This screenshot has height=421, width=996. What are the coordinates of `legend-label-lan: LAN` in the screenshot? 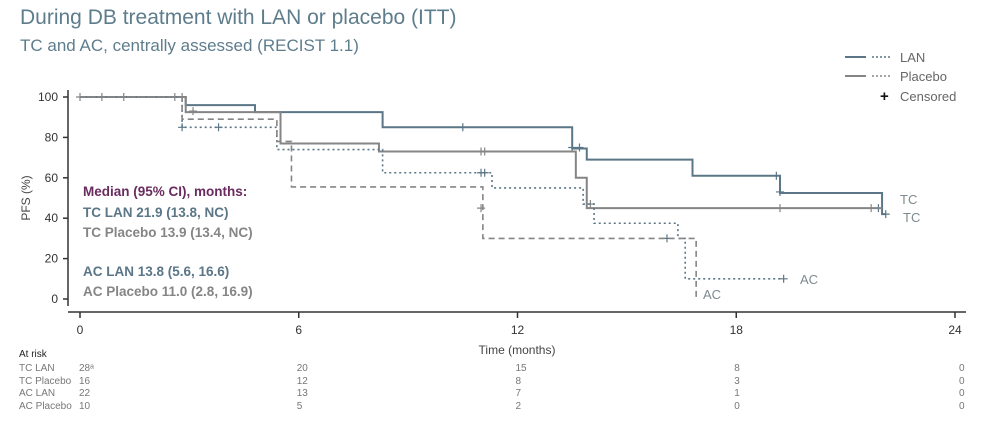 It's located at (912, 57).